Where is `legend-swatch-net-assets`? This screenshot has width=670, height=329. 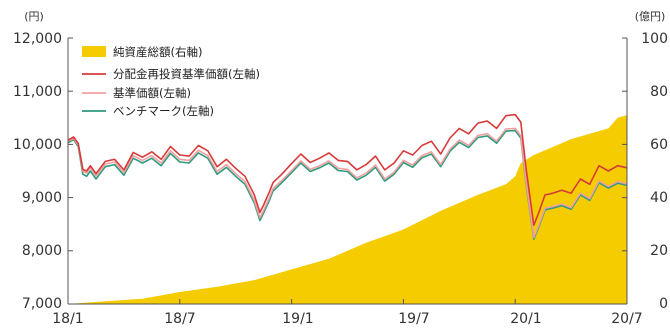
legend-swatch-net-assets is located at coordinates (94, 51).